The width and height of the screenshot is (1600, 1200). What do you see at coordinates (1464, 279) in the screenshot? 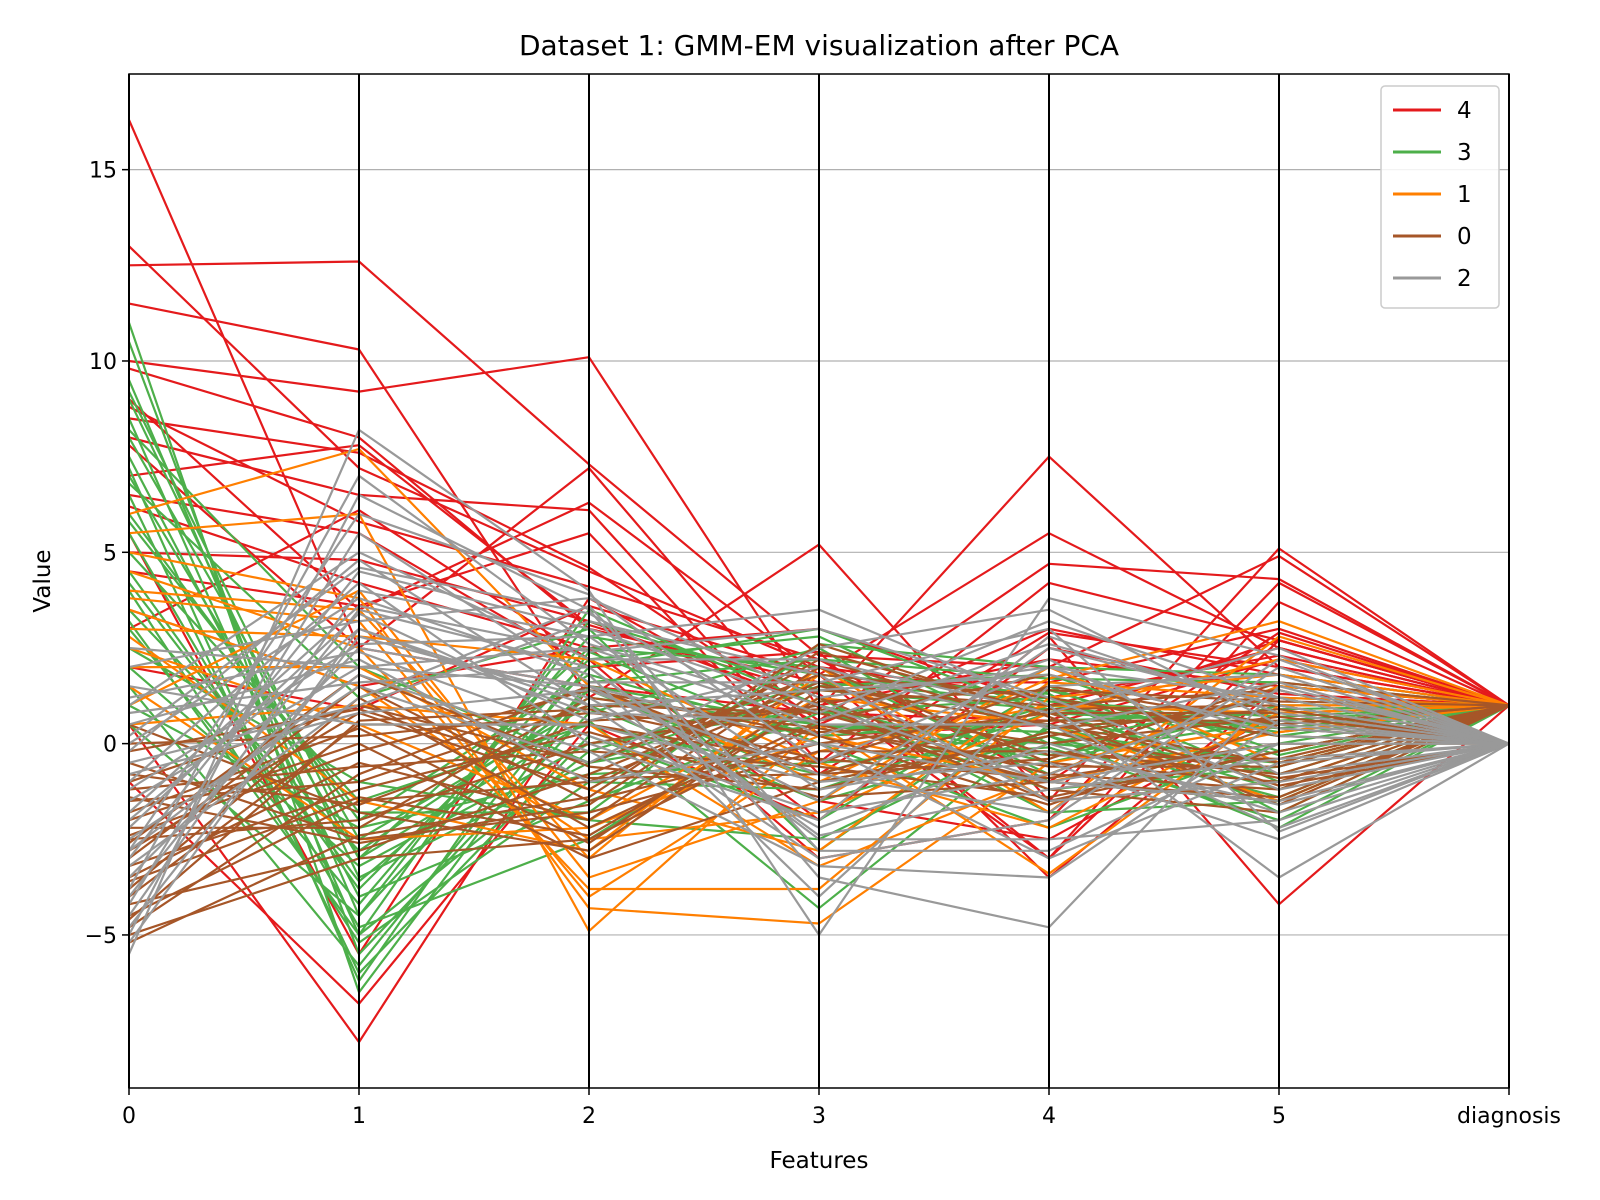
I see `legend-label-2: 2` at bounding box center [1464, 279].